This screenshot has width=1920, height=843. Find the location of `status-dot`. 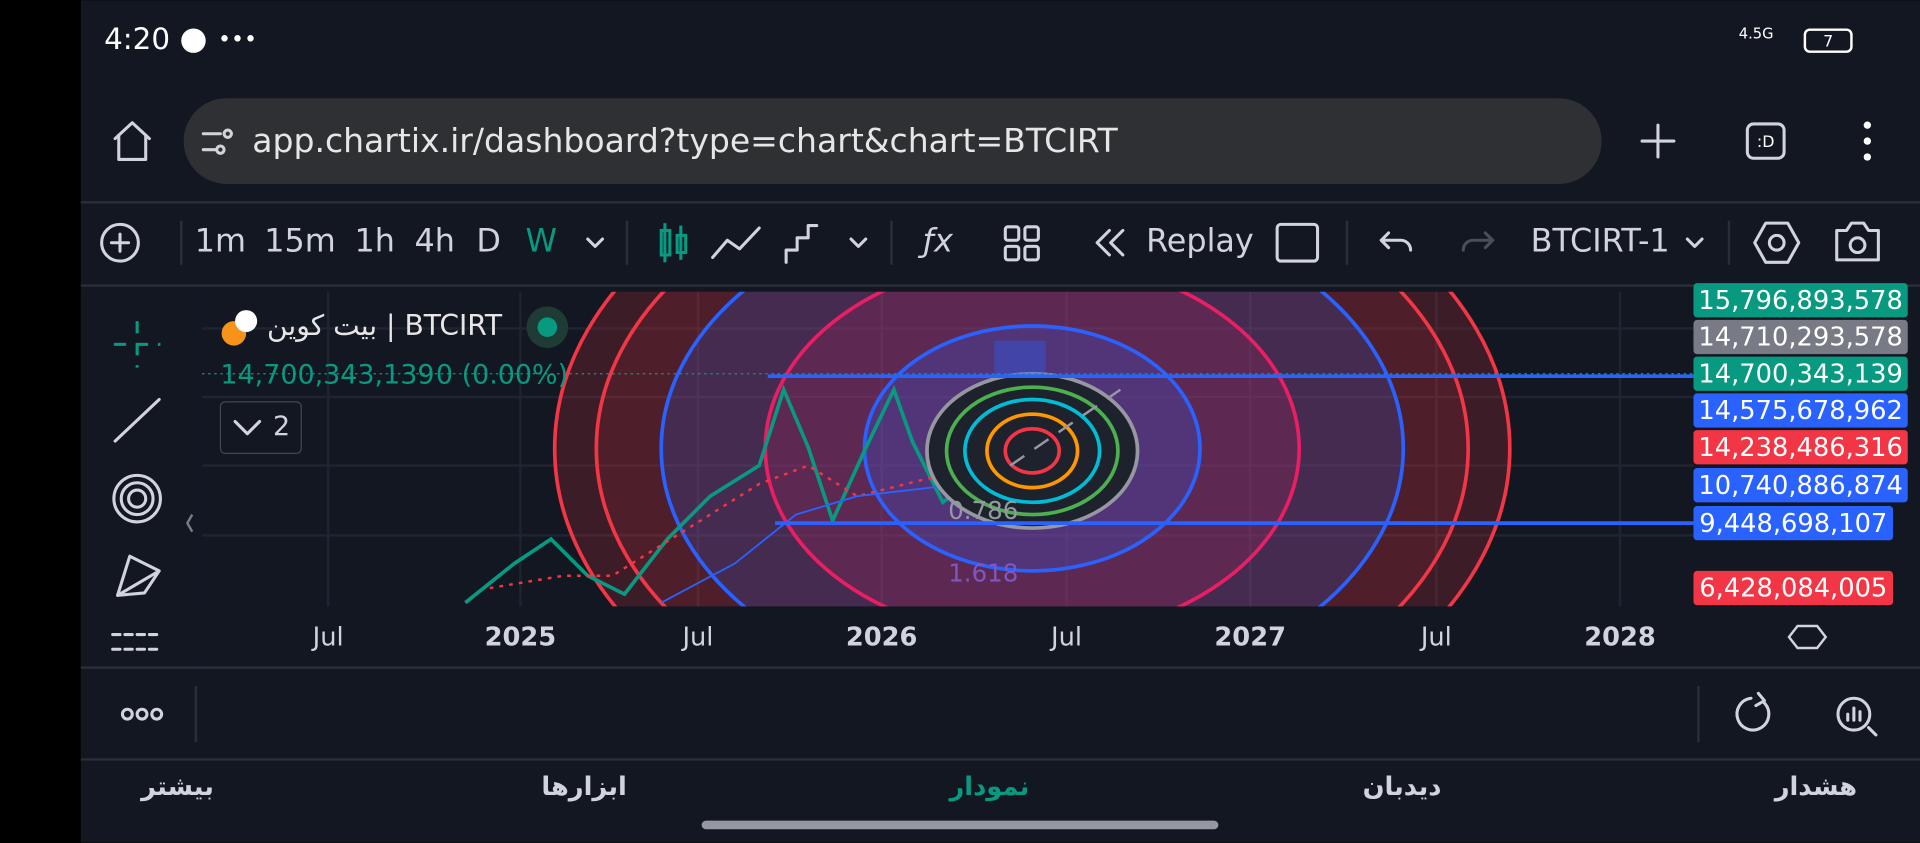

status-dot is located at coordinates (547, 327).